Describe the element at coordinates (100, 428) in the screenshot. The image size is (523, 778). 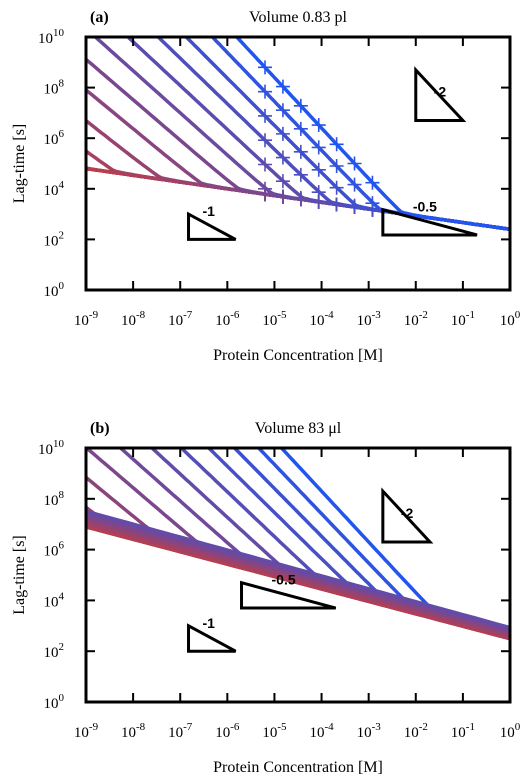
I see `panel-b-label: (b)` at that location.